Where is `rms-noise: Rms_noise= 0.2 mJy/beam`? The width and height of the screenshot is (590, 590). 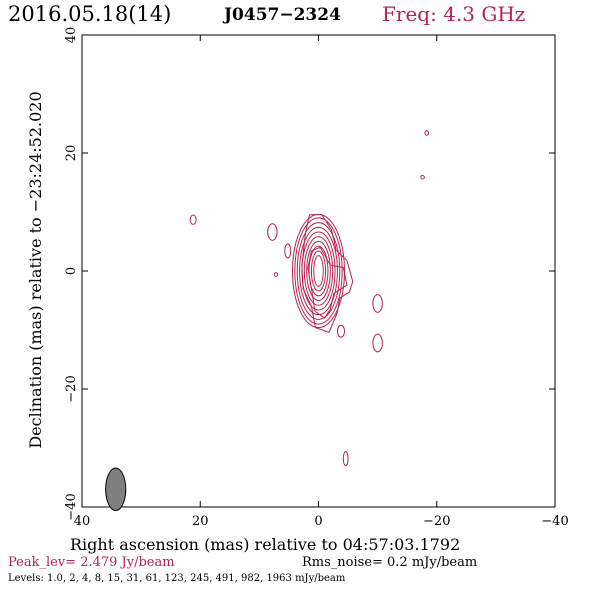
rms-noise: Rms_noise= 0.2 mJy/beam is located at coordinates (390, 562).